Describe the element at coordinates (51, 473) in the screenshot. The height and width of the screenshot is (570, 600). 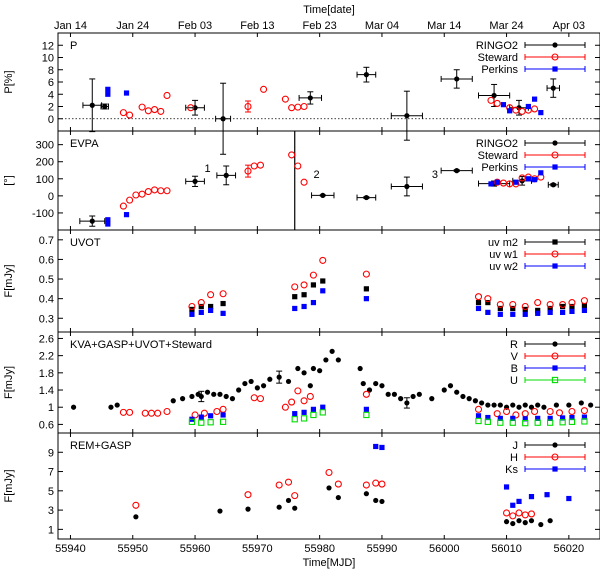
I see `y-tick-label: 7` at that location.